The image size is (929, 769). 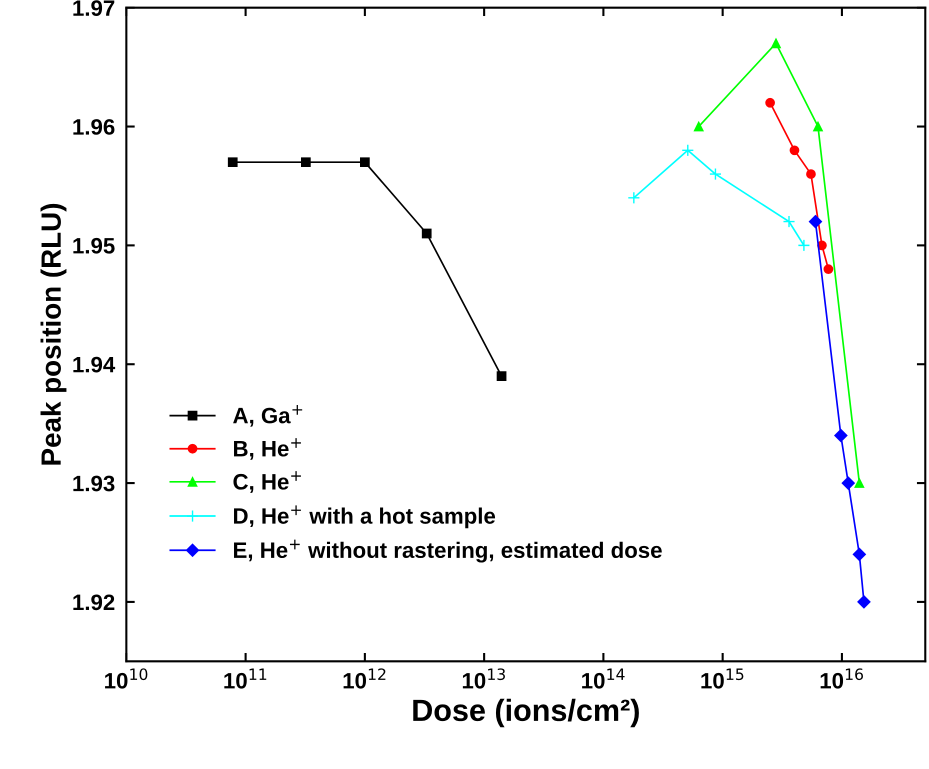 What do you see at coordinates (603, 678) in the screenshot?
I see `x-tick-label: 10$^{14}$` at bounding box center [603, 678].